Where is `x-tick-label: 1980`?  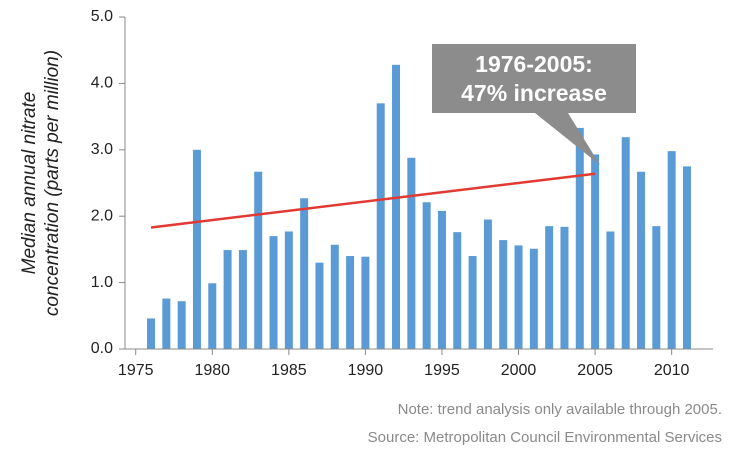
x-tick-label: 1980 is located at coordinates (212, 370).